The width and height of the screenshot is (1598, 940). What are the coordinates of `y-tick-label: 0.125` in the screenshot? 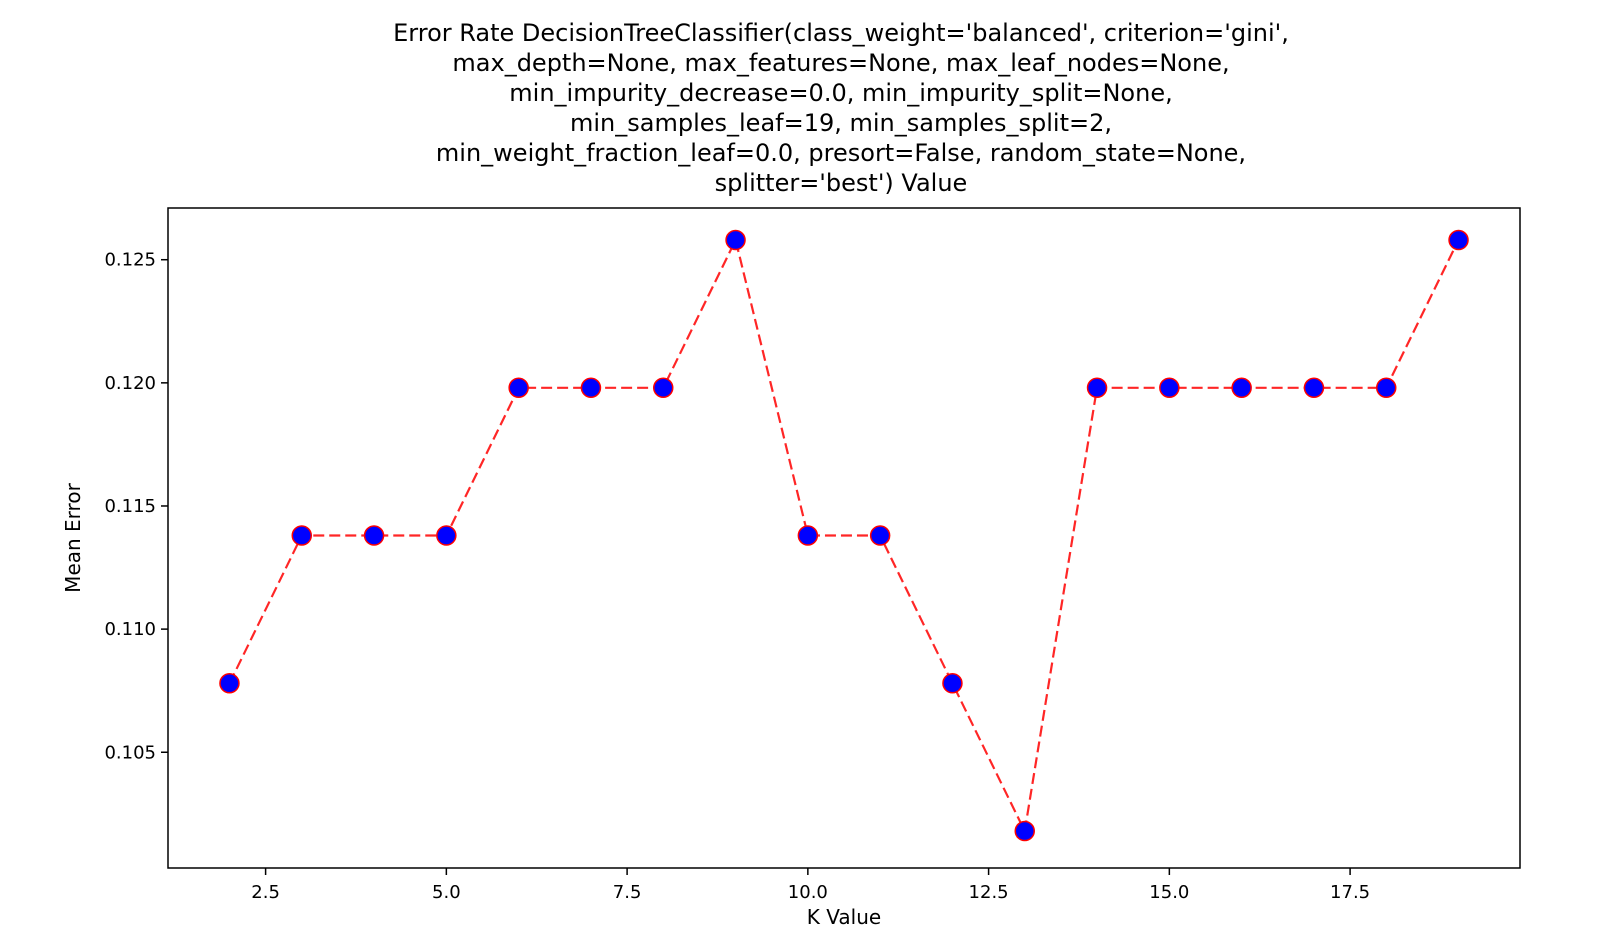 It's located at (130, 260).